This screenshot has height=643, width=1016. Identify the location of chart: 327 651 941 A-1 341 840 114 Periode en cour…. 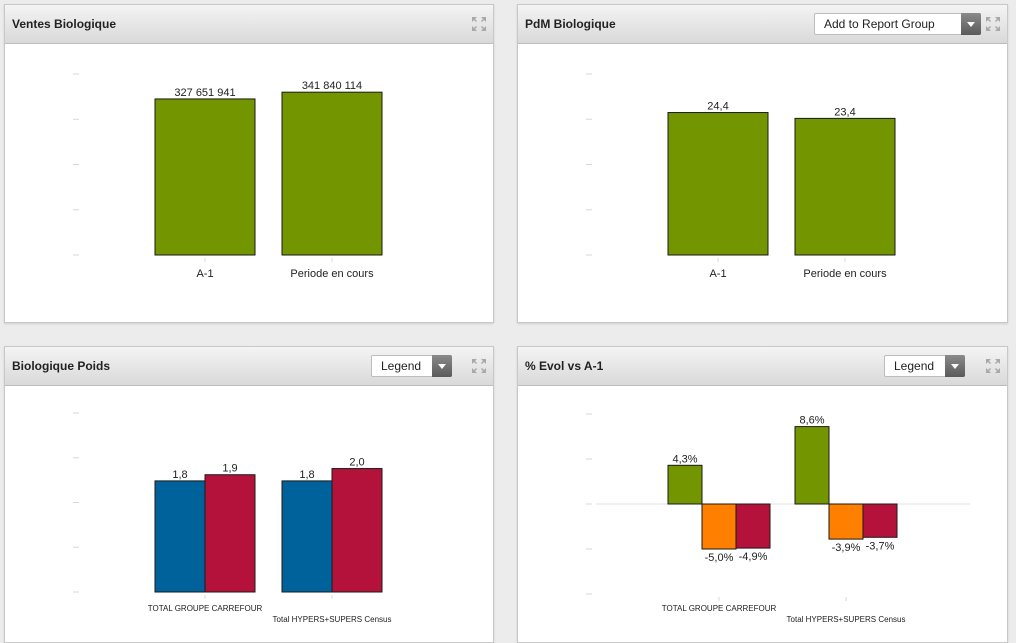
(228, 176).